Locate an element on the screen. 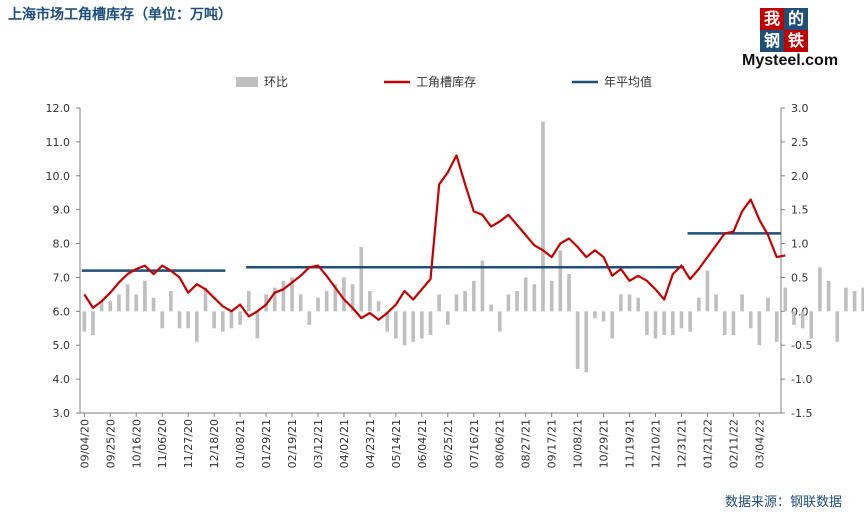 This screenshot has height=516, width=864. x-axis-tick-label: 01/08/21 is located at coordinates (240, 443).